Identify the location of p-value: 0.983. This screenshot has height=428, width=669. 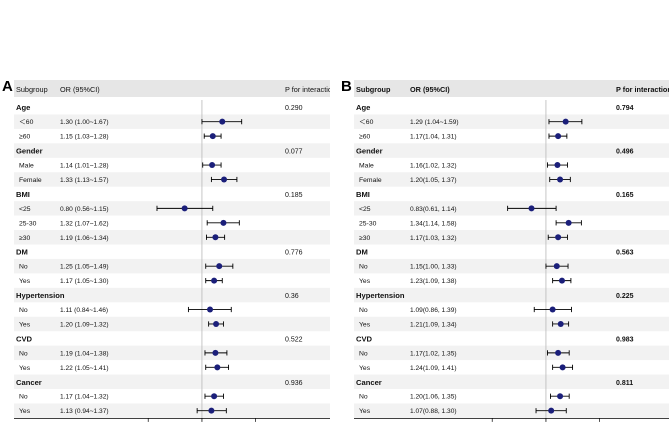
(625, 339).